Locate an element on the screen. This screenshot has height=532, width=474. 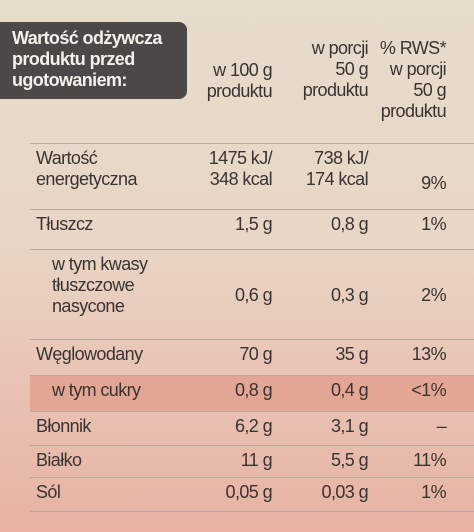
row-value: 35 g is located at coordinates (351, 354).